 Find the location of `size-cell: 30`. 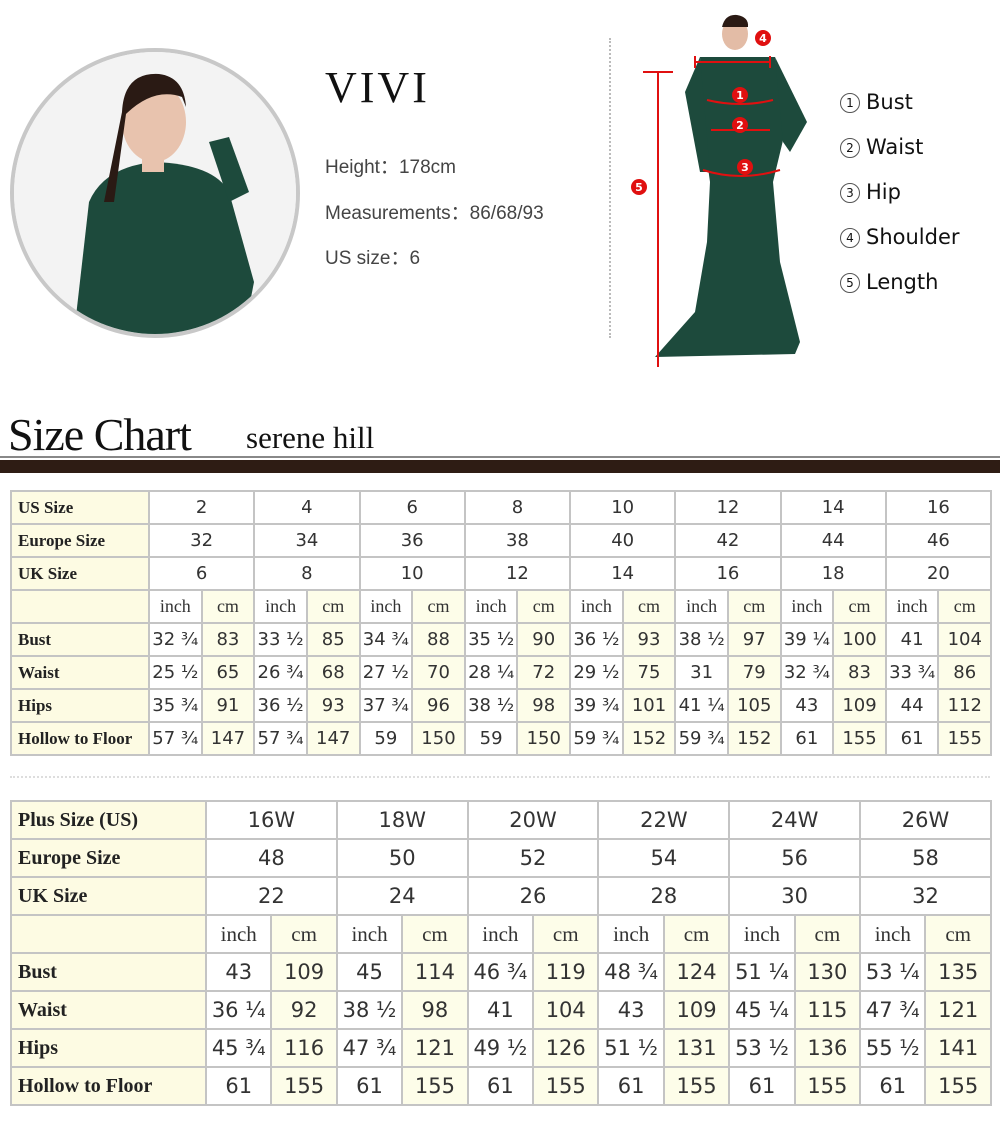

size-cell: 30 is located at coordinates (795, 896).